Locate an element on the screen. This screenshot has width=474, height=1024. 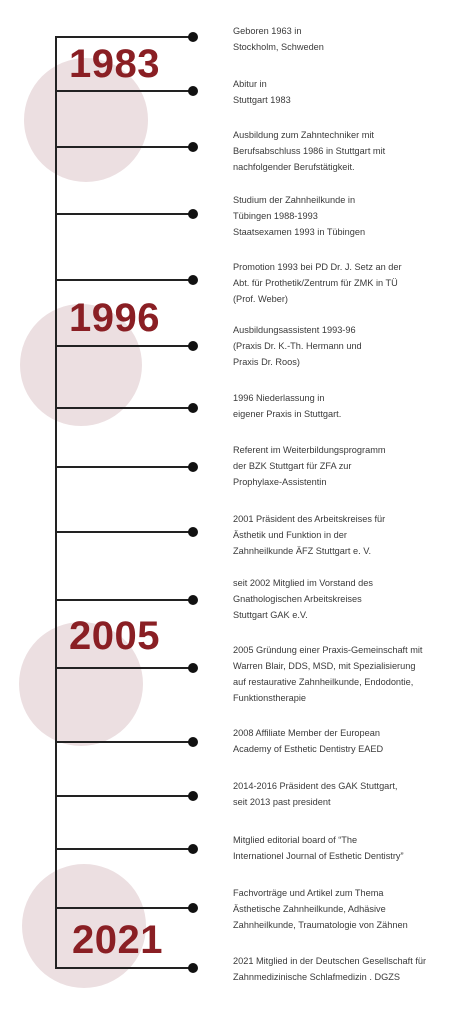
year-circle-1983 is located at coordinates (86, 120).